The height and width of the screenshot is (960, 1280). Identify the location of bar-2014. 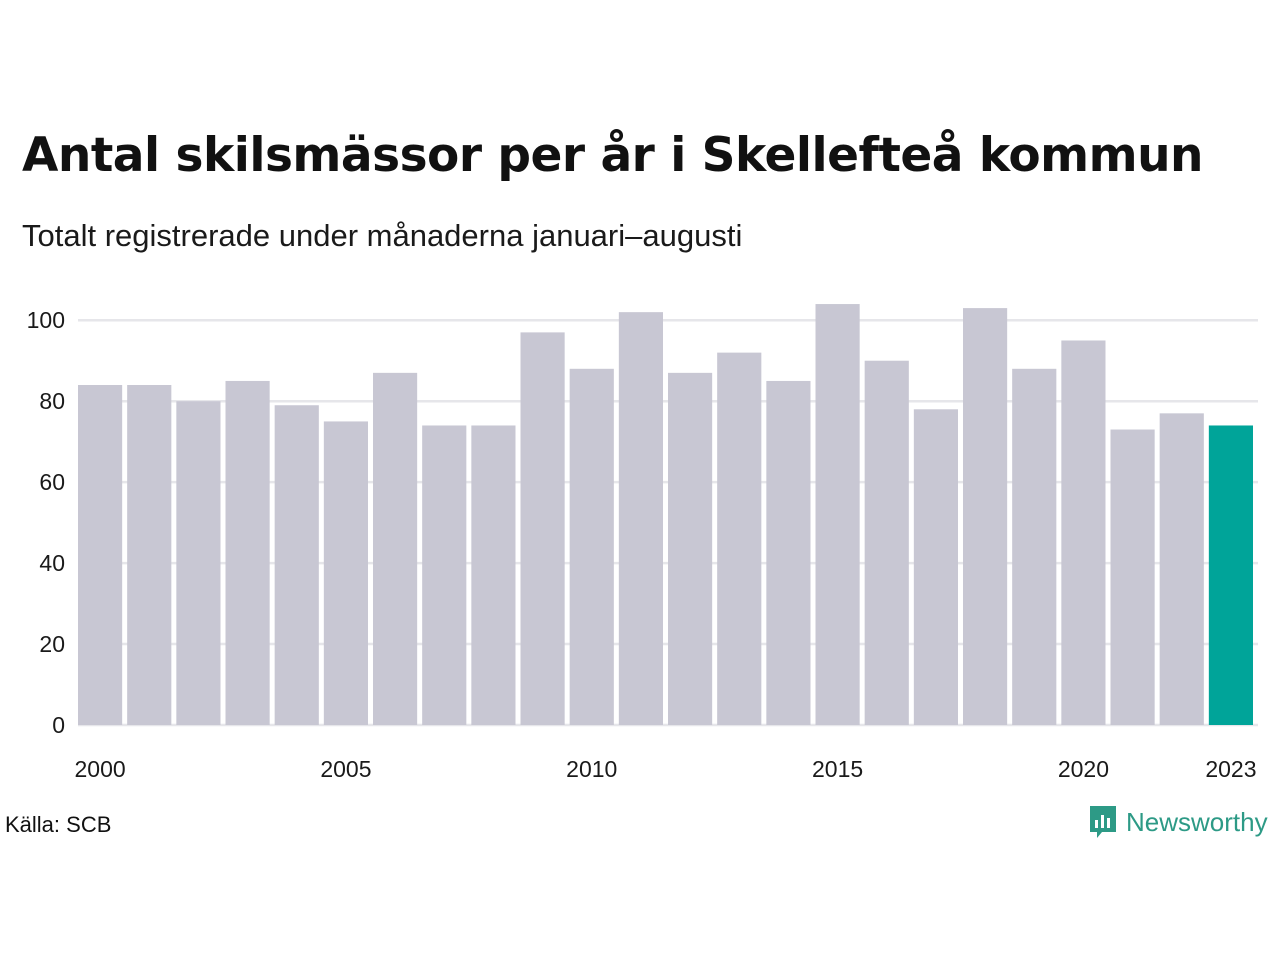
(788, 552).